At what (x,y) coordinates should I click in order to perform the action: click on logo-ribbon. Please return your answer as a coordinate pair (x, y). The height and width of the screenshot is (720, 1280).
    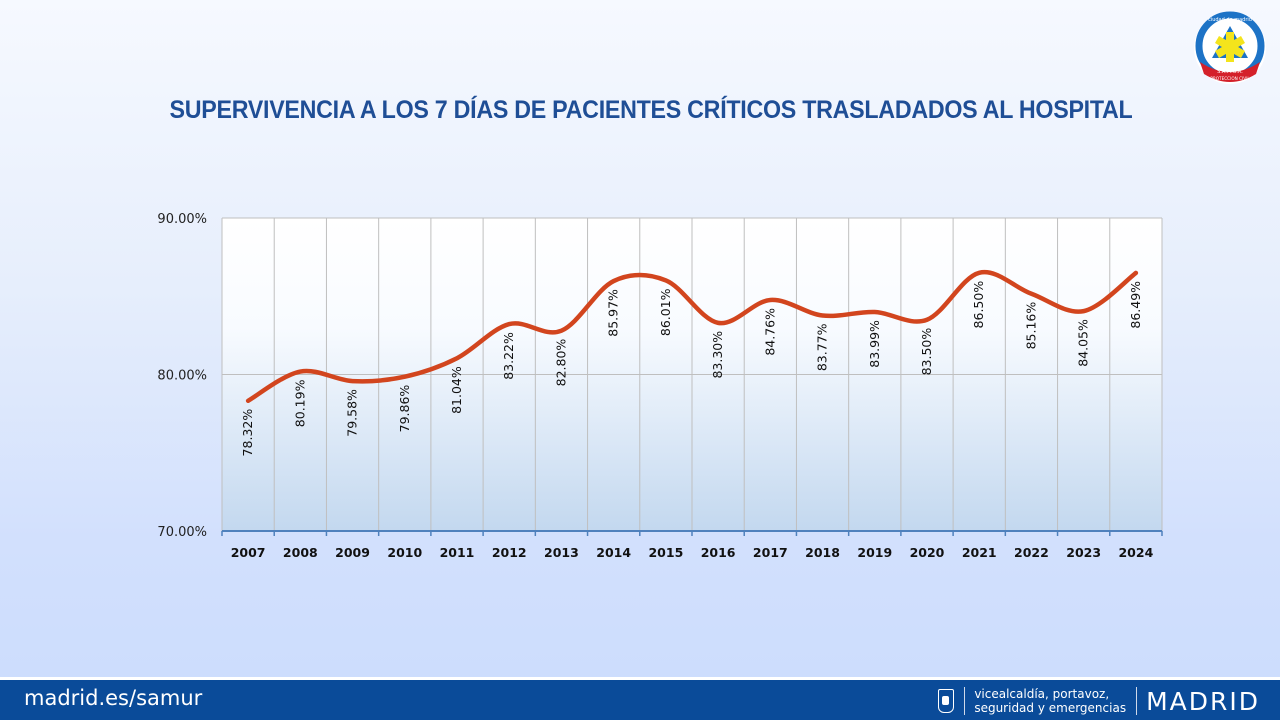
    Looking at the image, I should click on (1230, 72).